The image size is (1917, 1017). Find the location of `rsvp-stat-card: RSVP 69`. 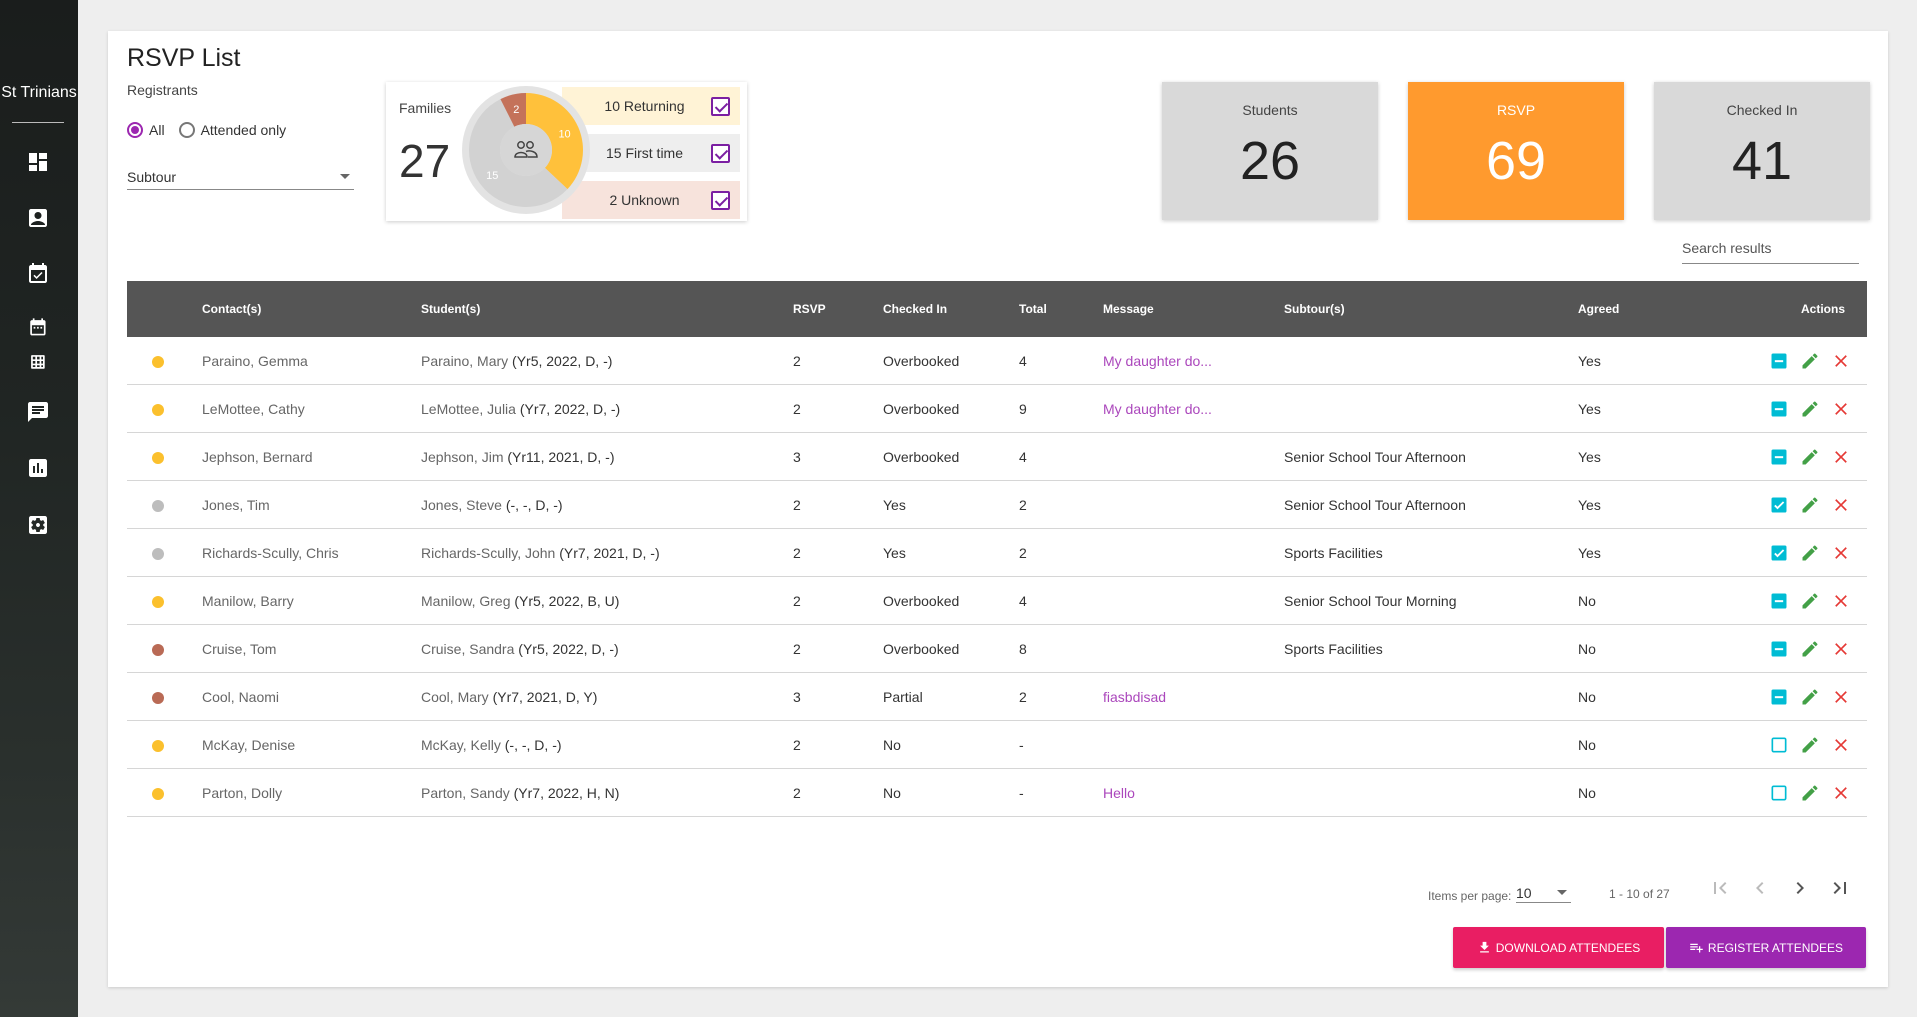

rsvp-stat-card: RSVP 69 is located at coordinates (1516, 151).